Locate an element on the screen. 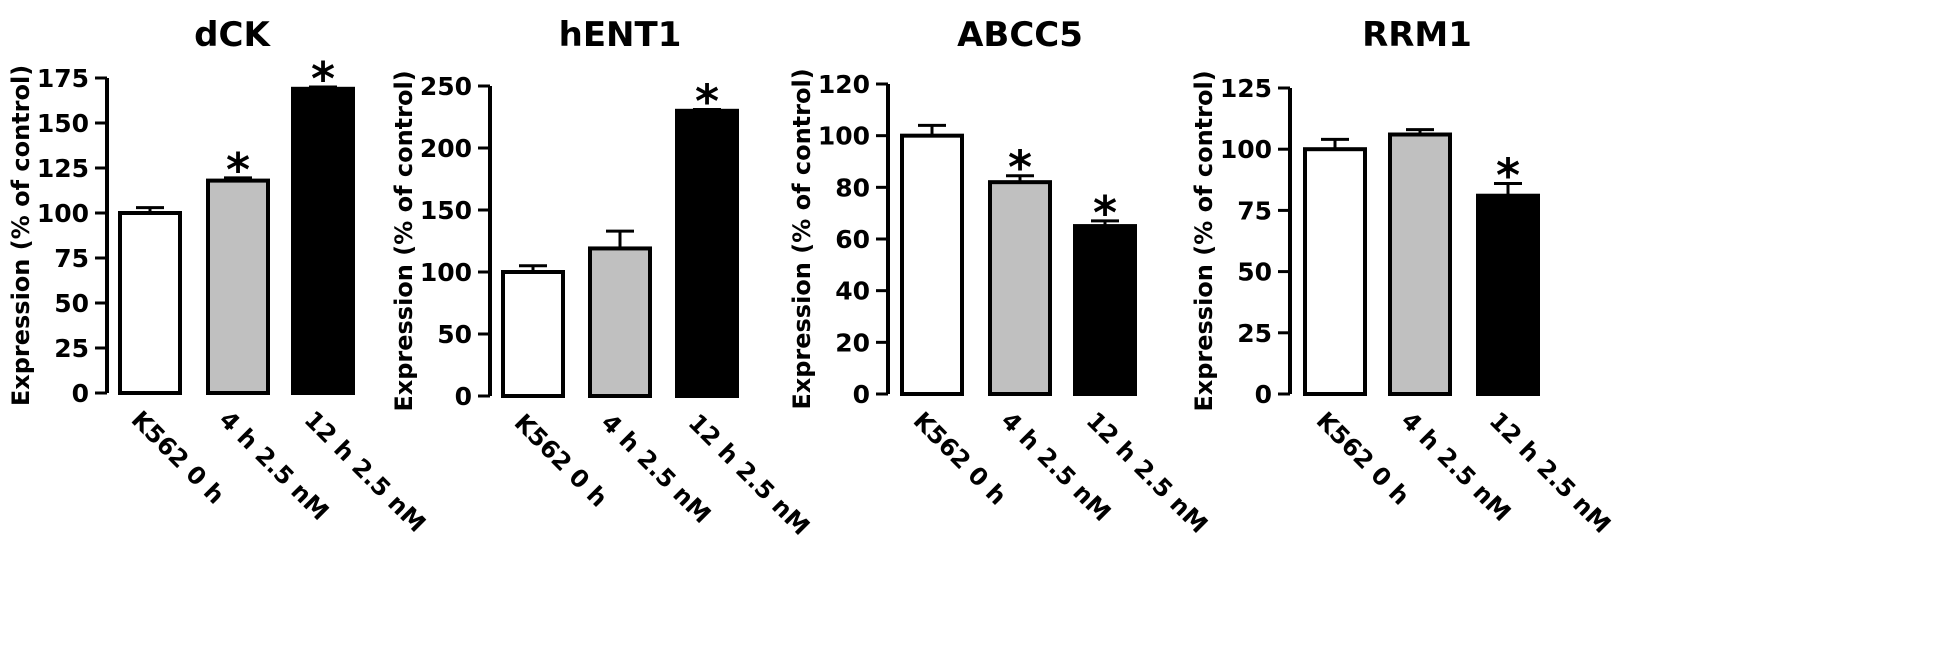  y-tick-label: 20 is located at coordinates (852, 342).